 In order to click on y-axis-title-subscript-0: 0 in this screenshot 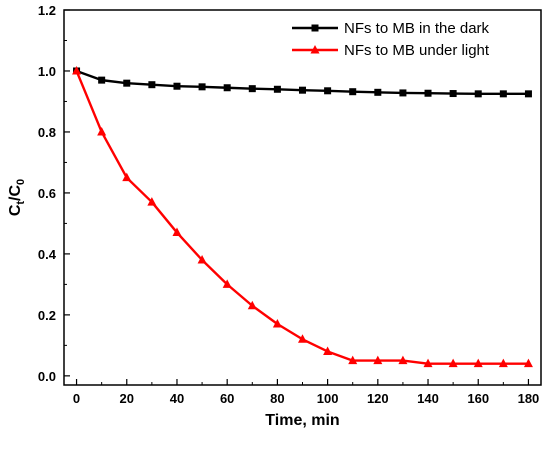, I will do `click(21, 182)`.